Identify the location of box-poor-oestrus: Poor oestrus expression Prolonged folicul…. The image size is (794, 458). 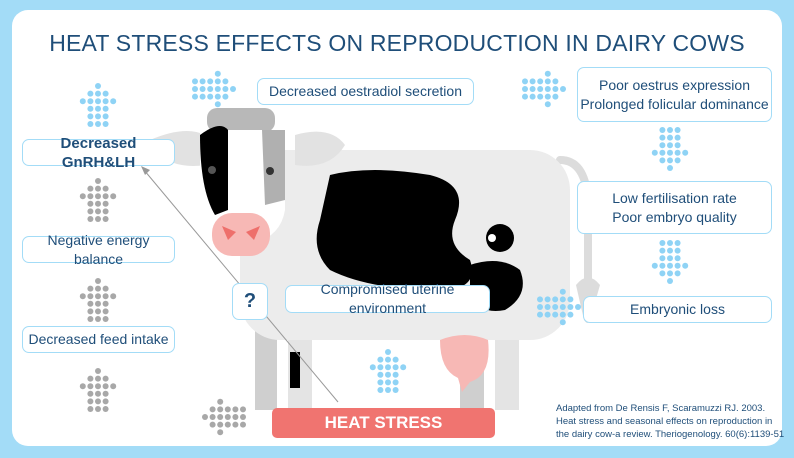
(674, 94).